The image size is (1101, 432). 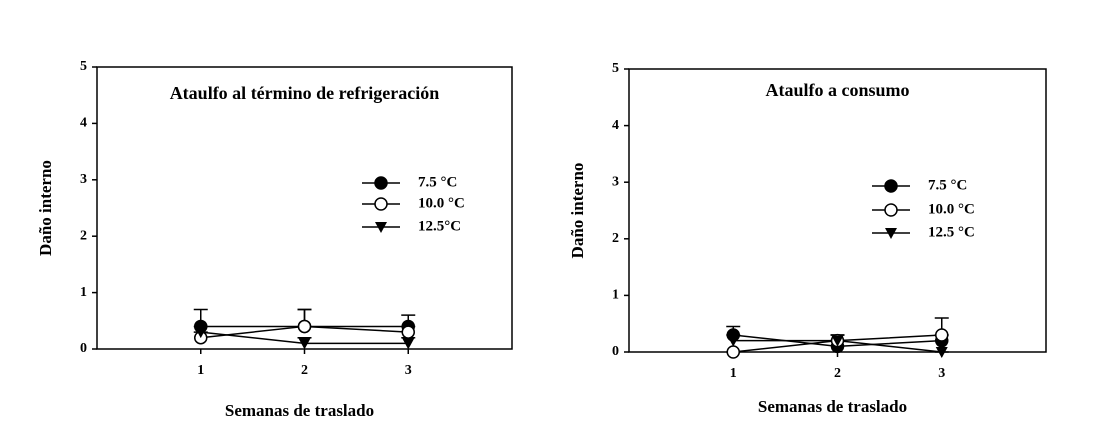 I want to click on chart-title: Ataulfo a consumo, so click(x=837, y=90).